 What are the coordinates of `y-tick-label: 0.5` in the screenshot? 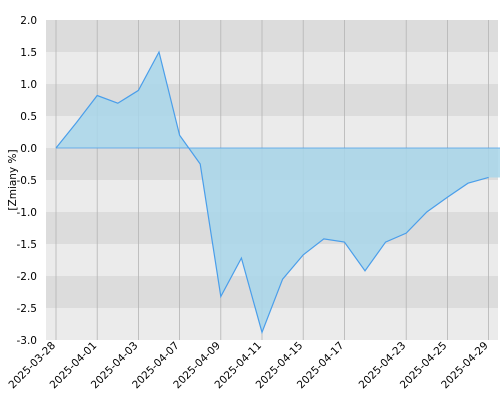 It's located at (28, 117).